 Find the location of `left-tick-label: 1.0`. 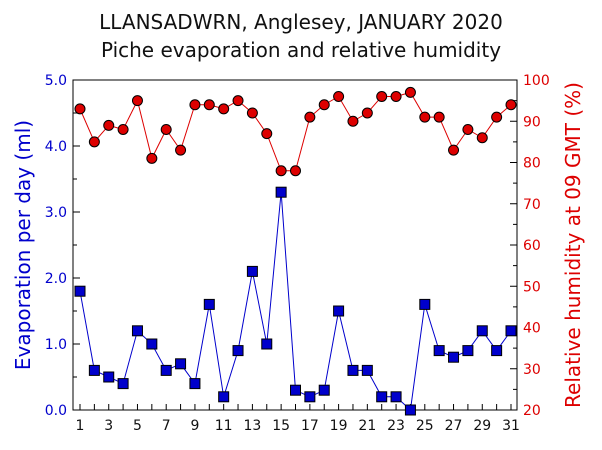

left-tick-label: 1.0 is located at coordinates (56, 345).